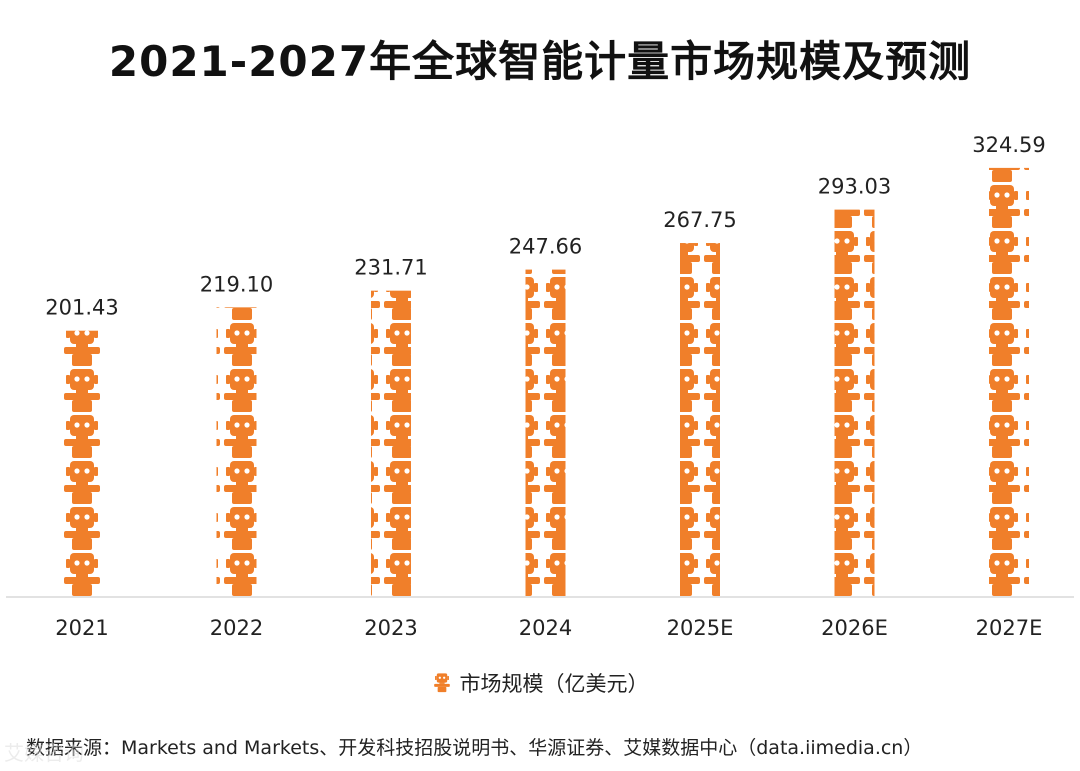  I want to click on bar-2025E, so click(700, 420).